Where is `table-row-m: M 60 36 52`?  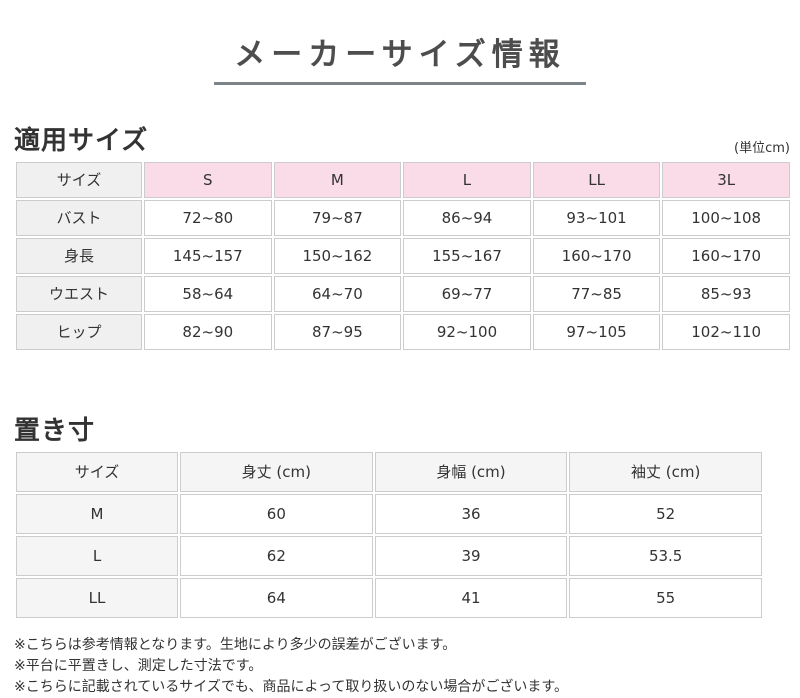 table-row-m: M 60 36 52 is located at coordinates (389, 513).